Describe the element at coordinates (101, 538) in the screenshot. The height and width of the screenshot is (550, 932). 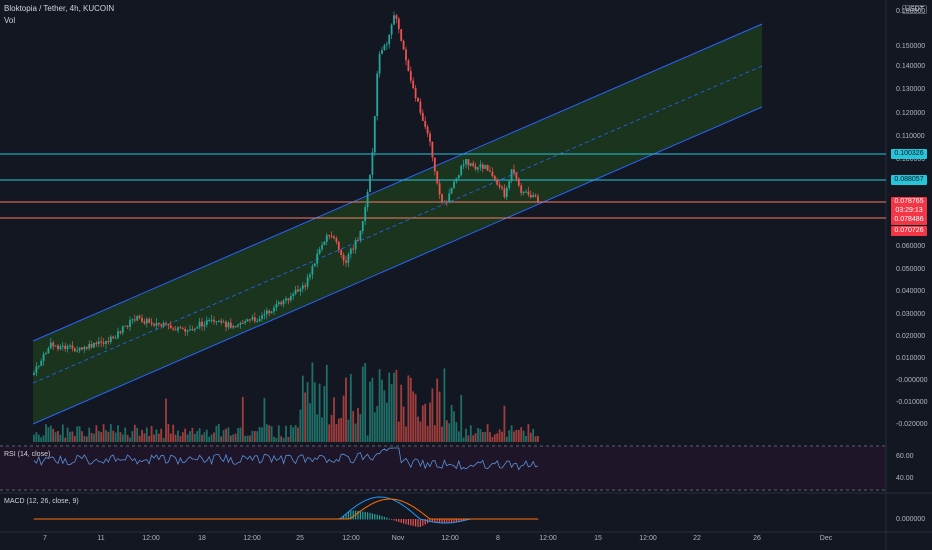
I see `time-tick: 11` at that location.